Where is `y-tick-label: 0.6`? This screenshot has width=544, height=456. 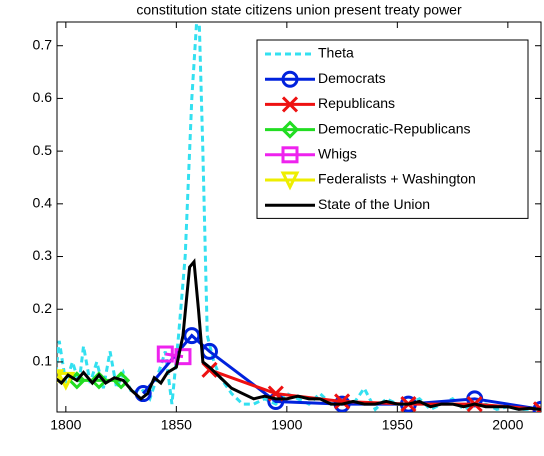 y-tick-label: 0.6 is located at coordinates (43, 97).